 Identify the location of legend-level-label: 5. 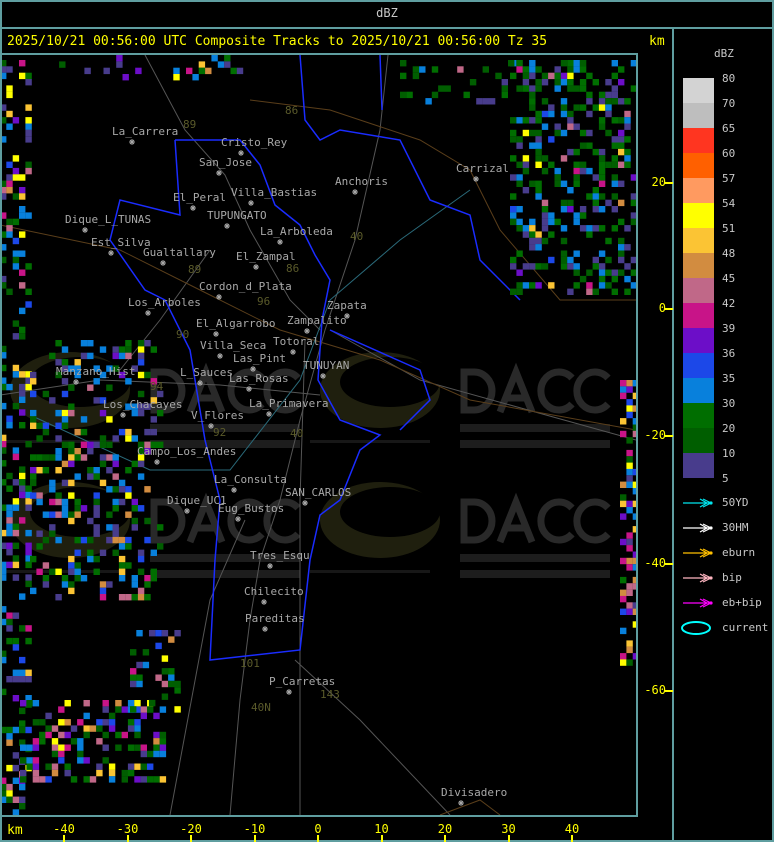
(725, 478).